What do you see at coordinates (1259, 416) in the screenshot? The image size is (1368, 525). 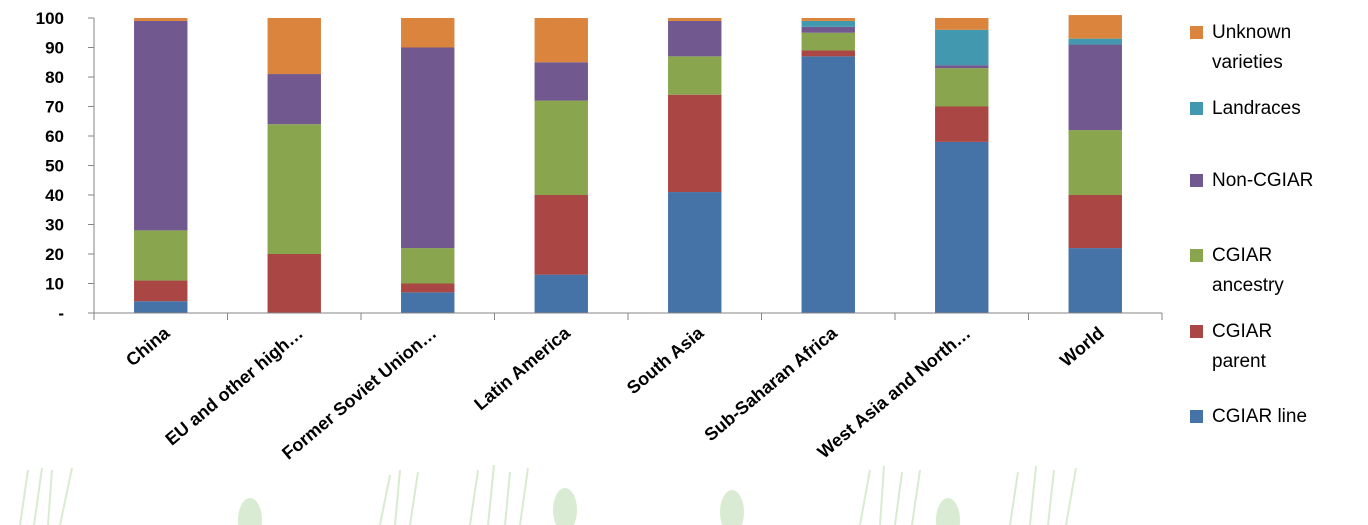 I see `legend-label-cgiar-line: CGIAR line` at bounding box center [1259, 416].